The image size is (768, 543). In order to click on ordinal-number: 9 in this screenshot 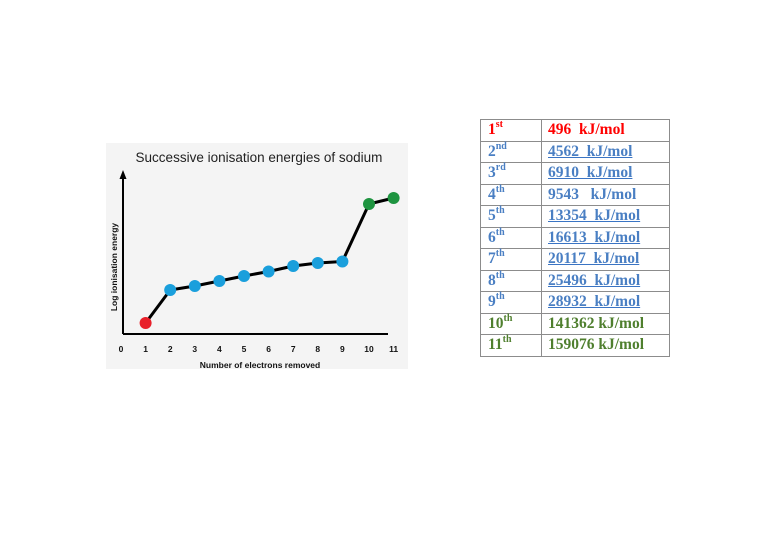, I will do `click(492, 302)`.